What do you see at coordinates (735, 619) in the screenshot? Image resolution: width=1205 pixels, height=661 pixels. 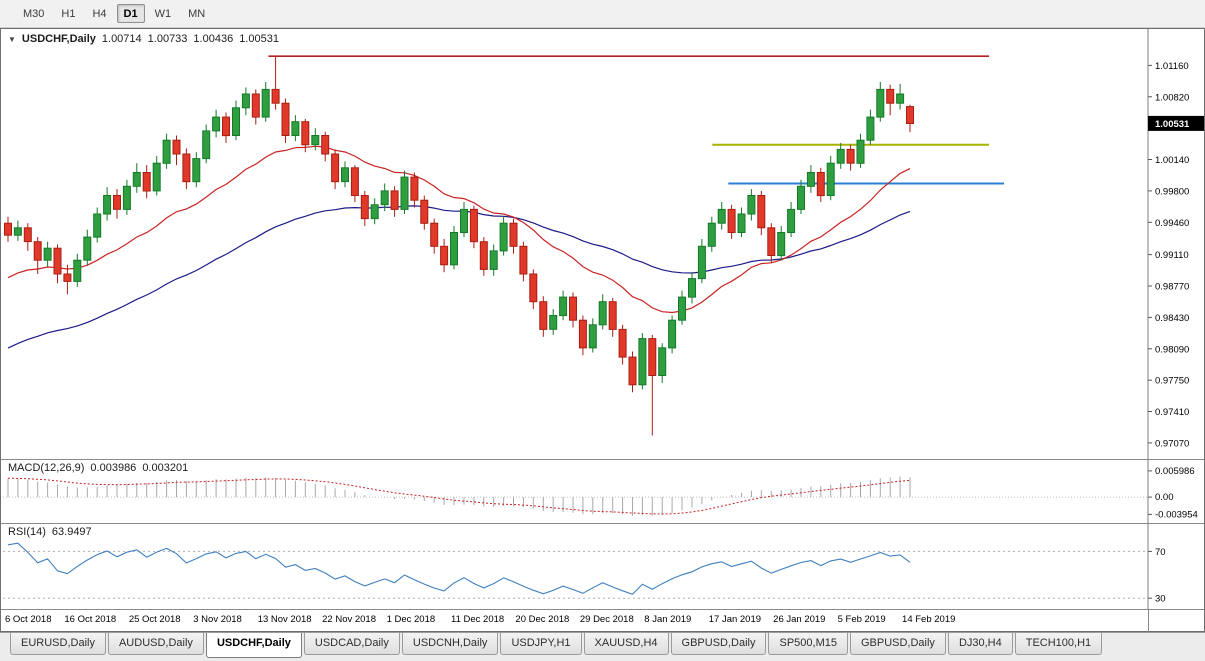 I see `date-label: 17 Jan 2019` at bounding box center [735, 619].